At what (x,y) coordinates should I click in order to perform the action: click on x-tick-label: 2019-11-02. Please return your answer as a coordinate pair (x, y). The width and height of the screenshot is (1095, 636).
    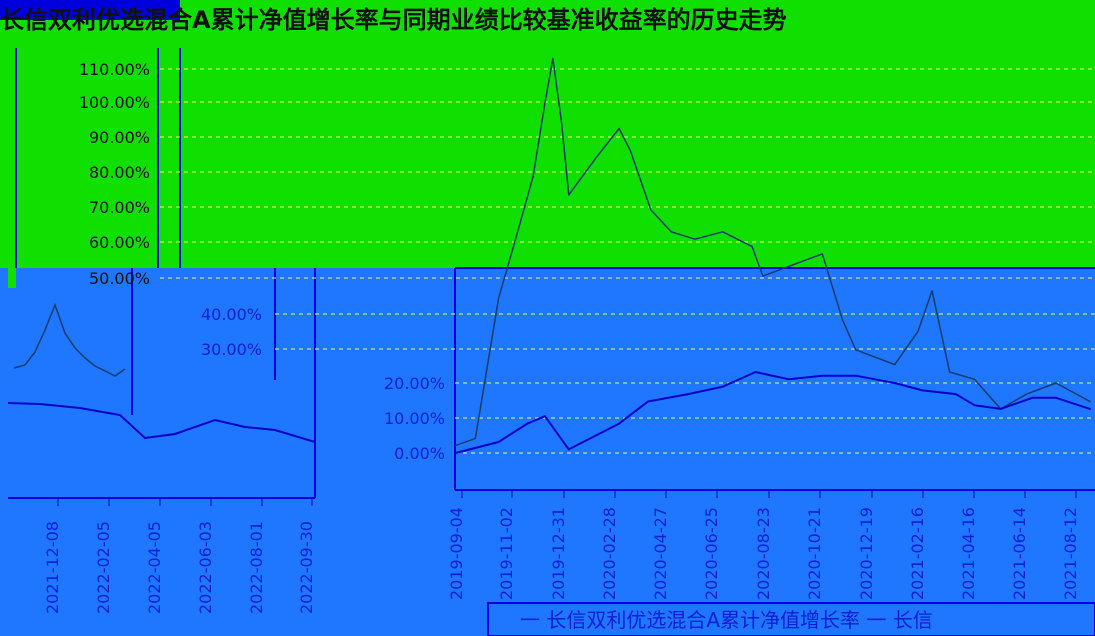
    Looking at the image, I should click on (506, 553).